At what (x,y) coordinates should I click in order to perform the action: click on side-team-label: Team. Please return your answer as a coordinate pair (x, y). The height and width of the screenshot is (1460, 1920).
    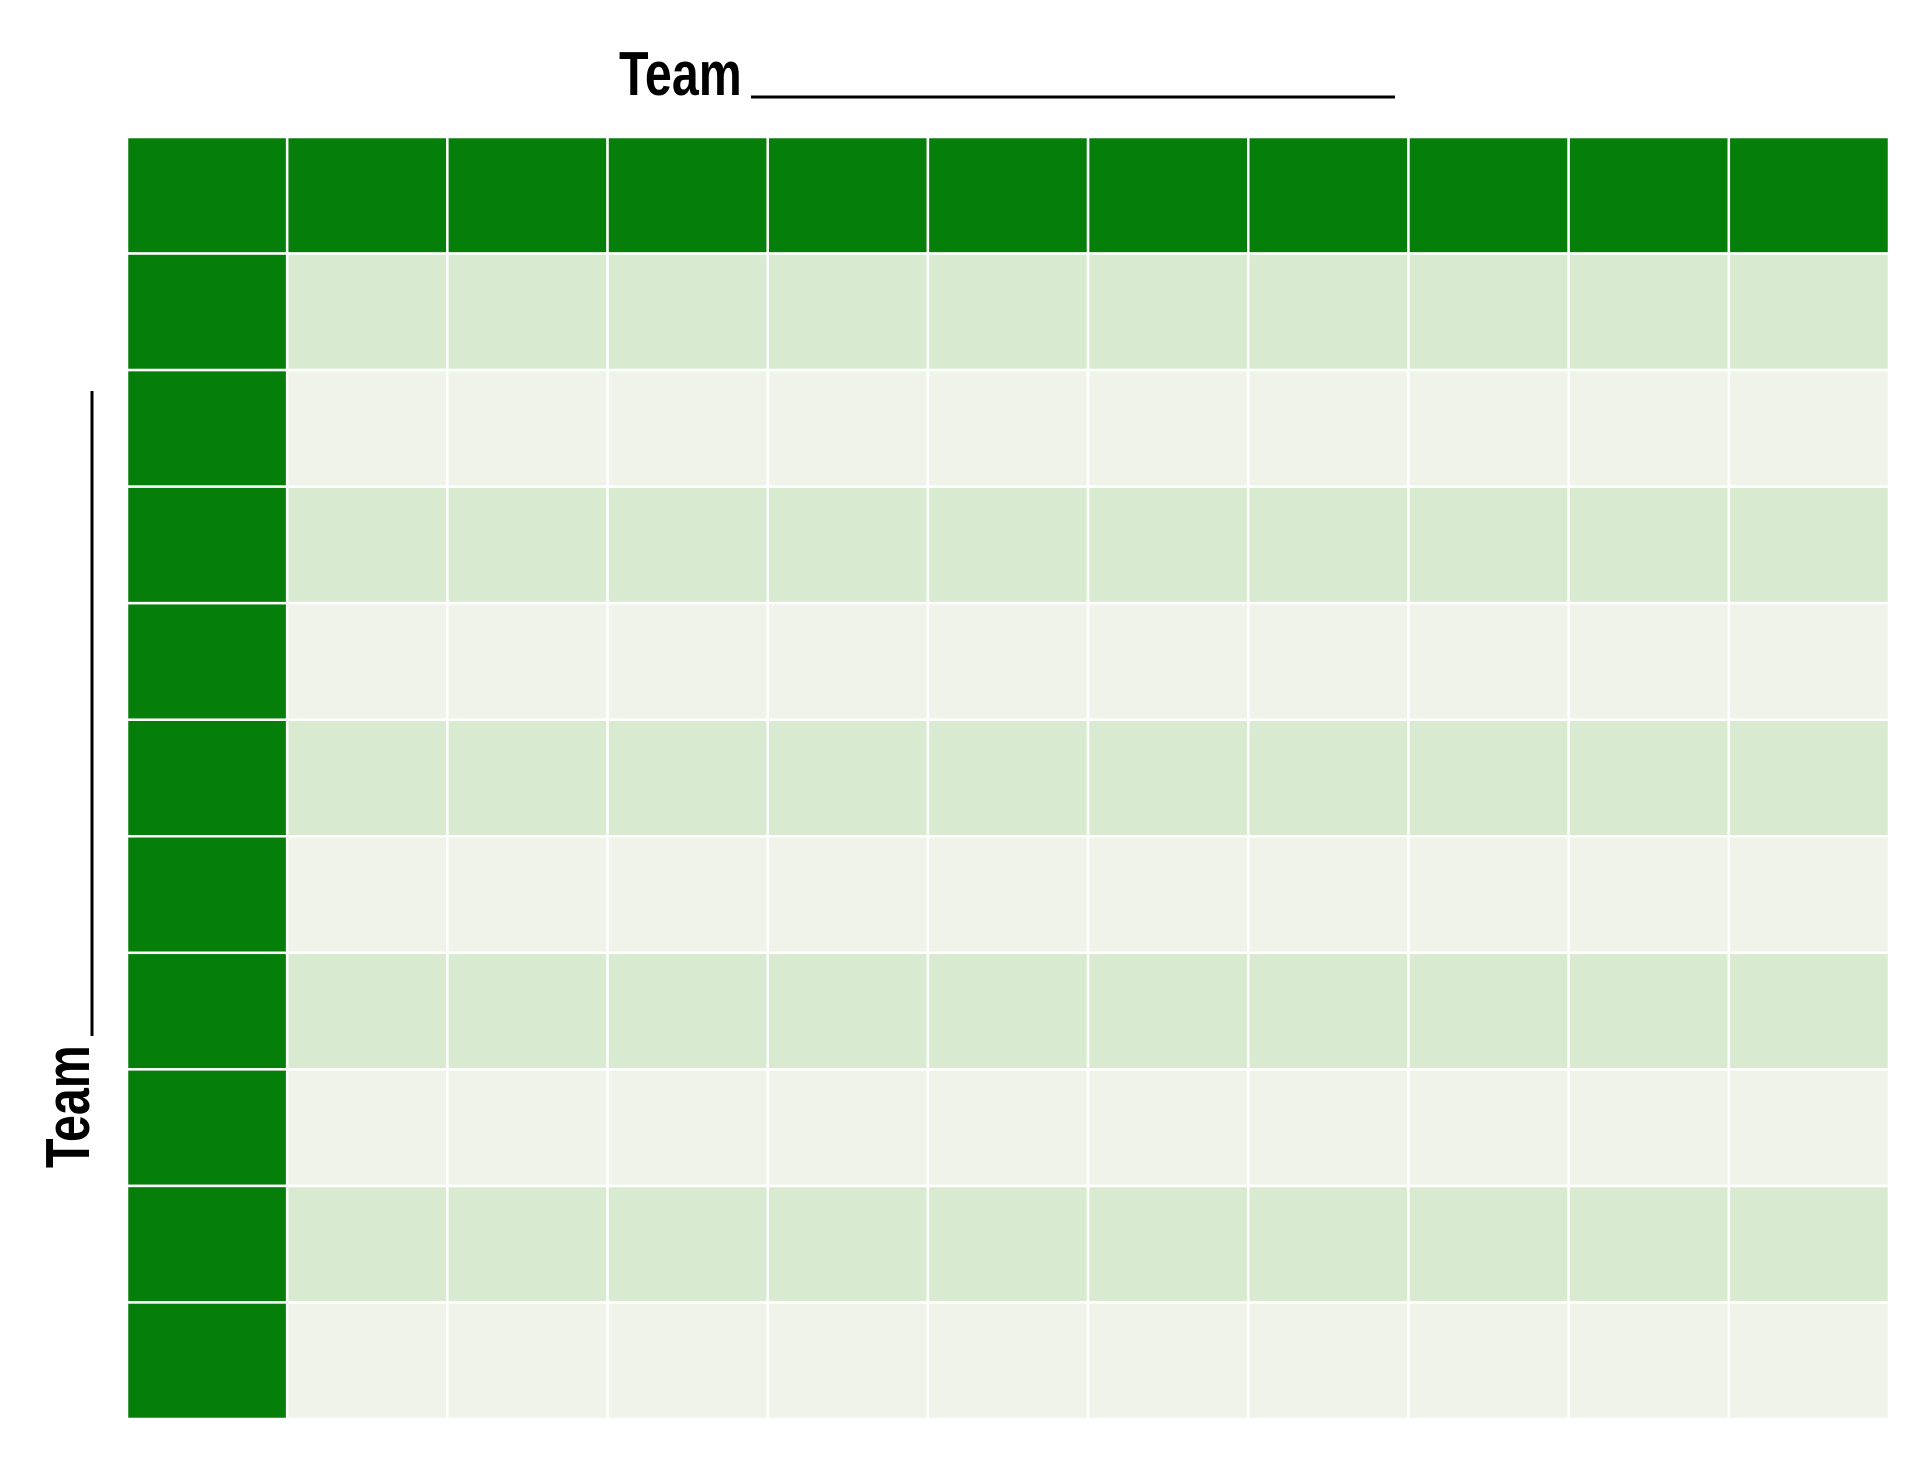
    Looking at the image, I should click on (67, 1106).